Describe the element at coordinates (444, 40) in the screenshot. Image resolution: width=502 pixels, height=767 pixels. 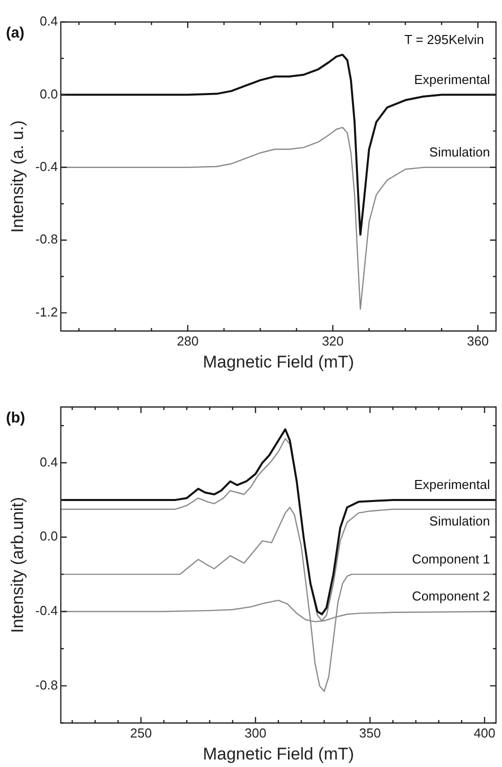
I see `annotation: T = 295Kelvin` at that location.